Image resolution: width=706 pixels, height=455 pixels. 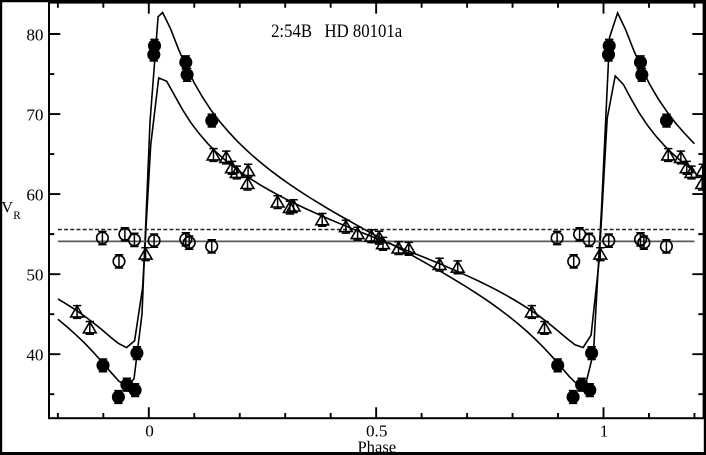 What do you see at coordinates (34, 35) in the screenshot?
I see `svg-text: 80` at bounding box center [34, 35].